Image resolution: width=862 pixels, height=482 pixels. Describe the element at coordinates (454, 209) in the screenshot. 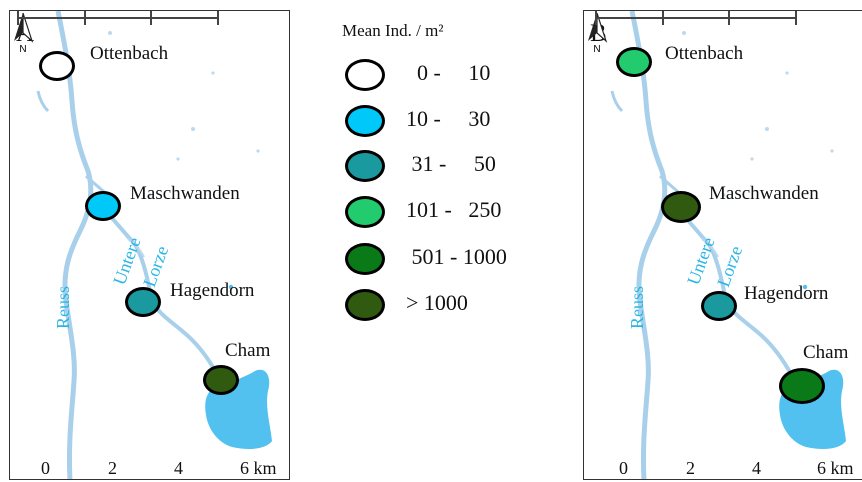

I see `legend-label: 101 - 250` at that location.